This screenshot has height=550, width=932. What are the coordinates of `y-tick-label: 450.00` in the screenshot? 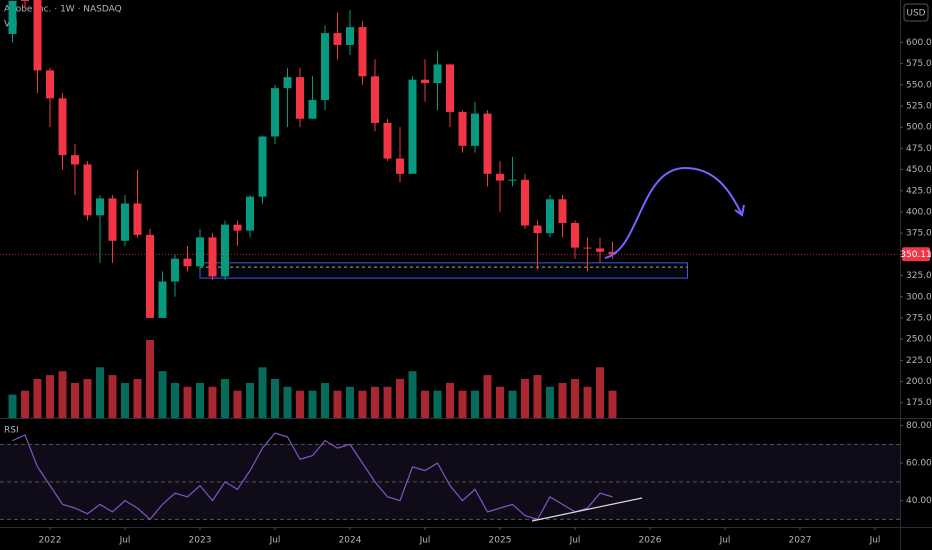 It's located at (919, 170).